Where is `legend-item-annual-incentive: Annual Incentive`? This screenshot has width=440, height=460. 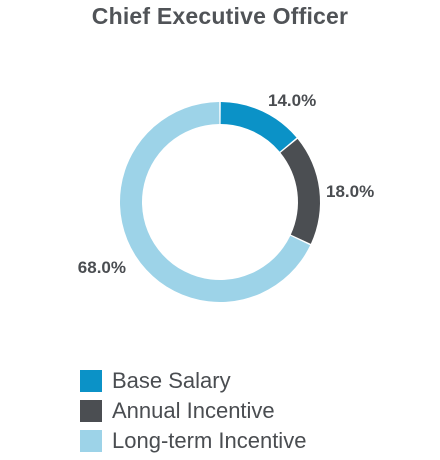 legend-item-annual-incentive: Annual Incentive is located at coordinates (250, 411).